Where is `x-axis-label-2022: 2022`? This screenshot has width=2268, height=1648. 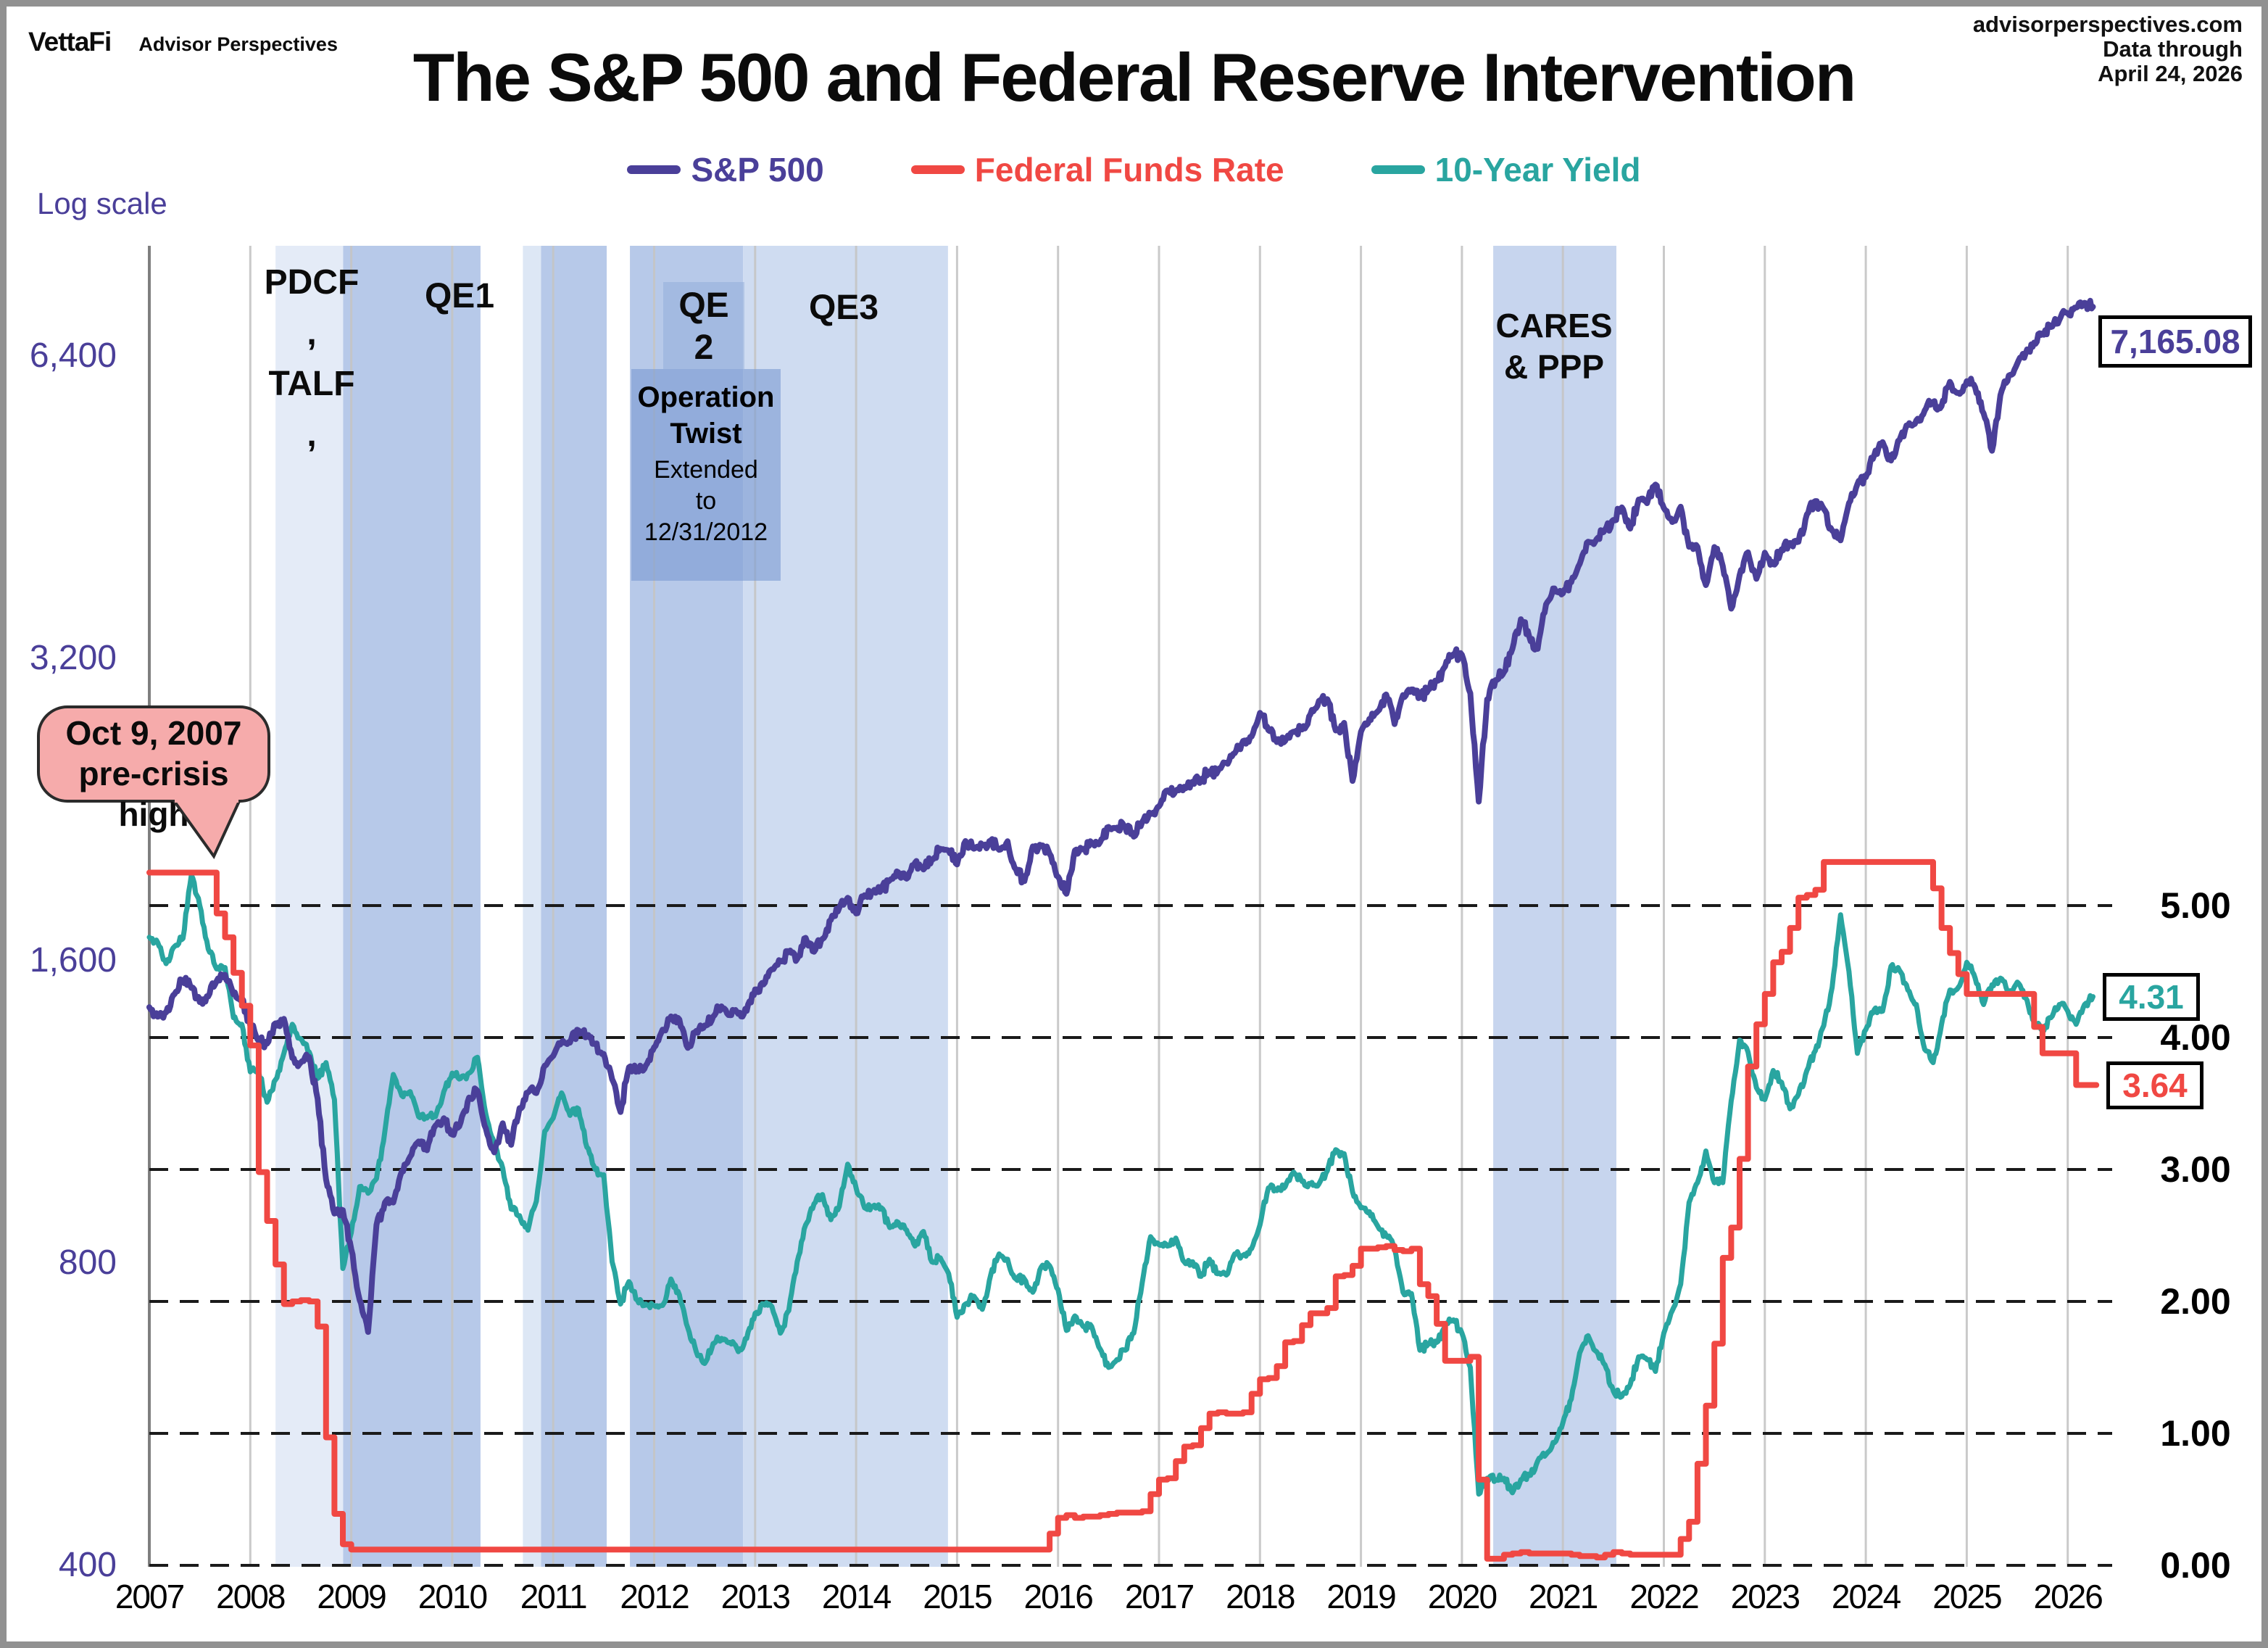
x-axis-label-2022: 2022 is located at coordinates (1664, 1596).